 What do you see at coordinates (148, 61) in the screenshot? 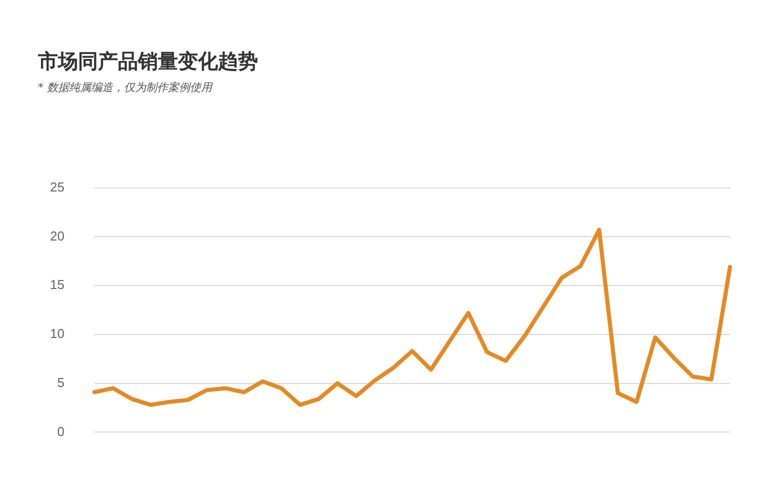
I see `chart-title: 市场同产品销量变化趋势` at bounding box center [148, 61].